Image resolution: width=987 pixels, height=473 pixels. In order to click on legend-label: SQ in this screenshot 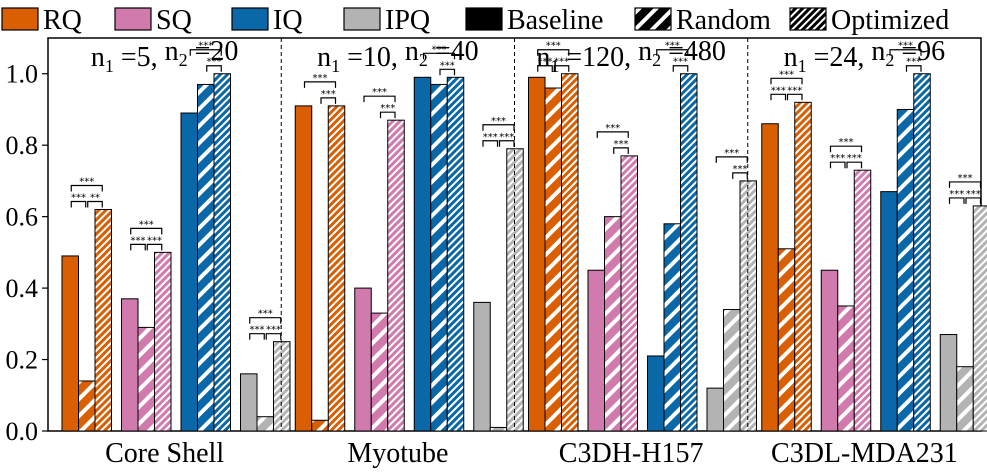, I will do `click(174, 20)`.